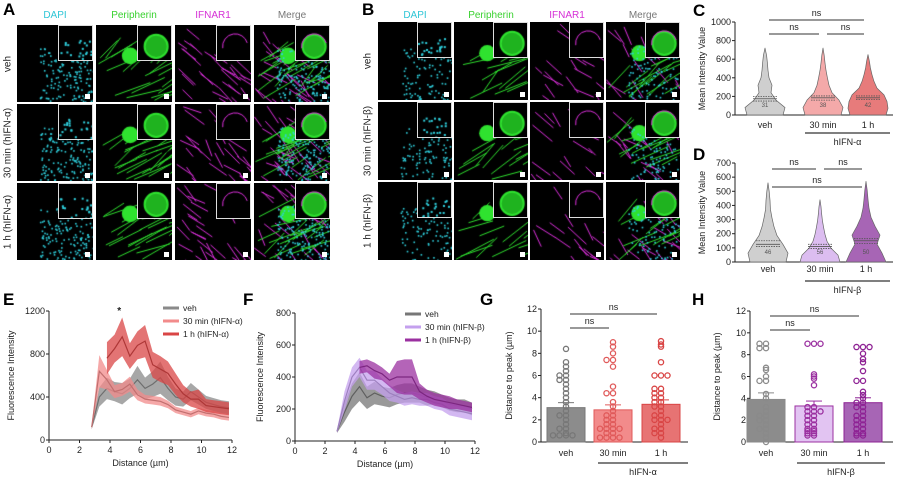  Describe the element at coordinates (384, 451) in the screenshot. I see `x-tick-label: 6` at that location.